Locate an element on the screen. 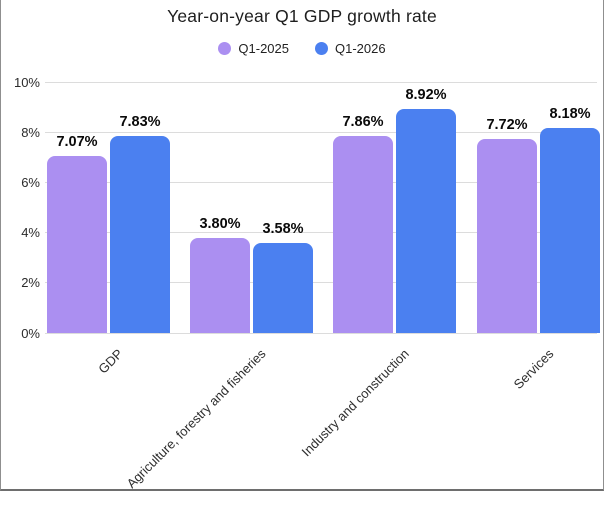 The height and width of the screenshot is (508, 604). bar-value-label: 3.58% is located at coordinates (283, 229).